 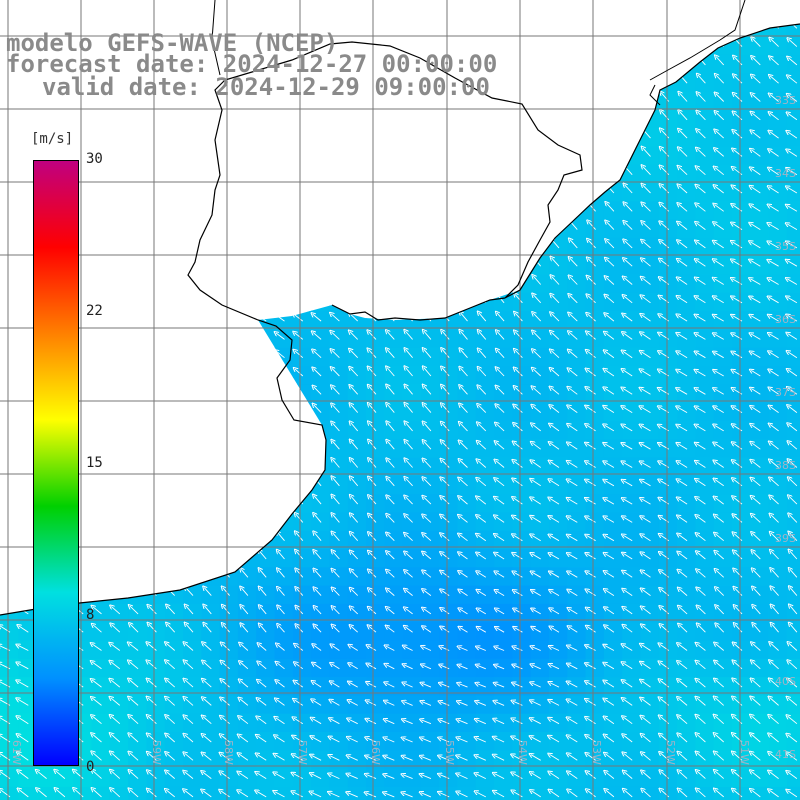 I want to click on colorbar-tick: 22, so click(x=94, y=311).